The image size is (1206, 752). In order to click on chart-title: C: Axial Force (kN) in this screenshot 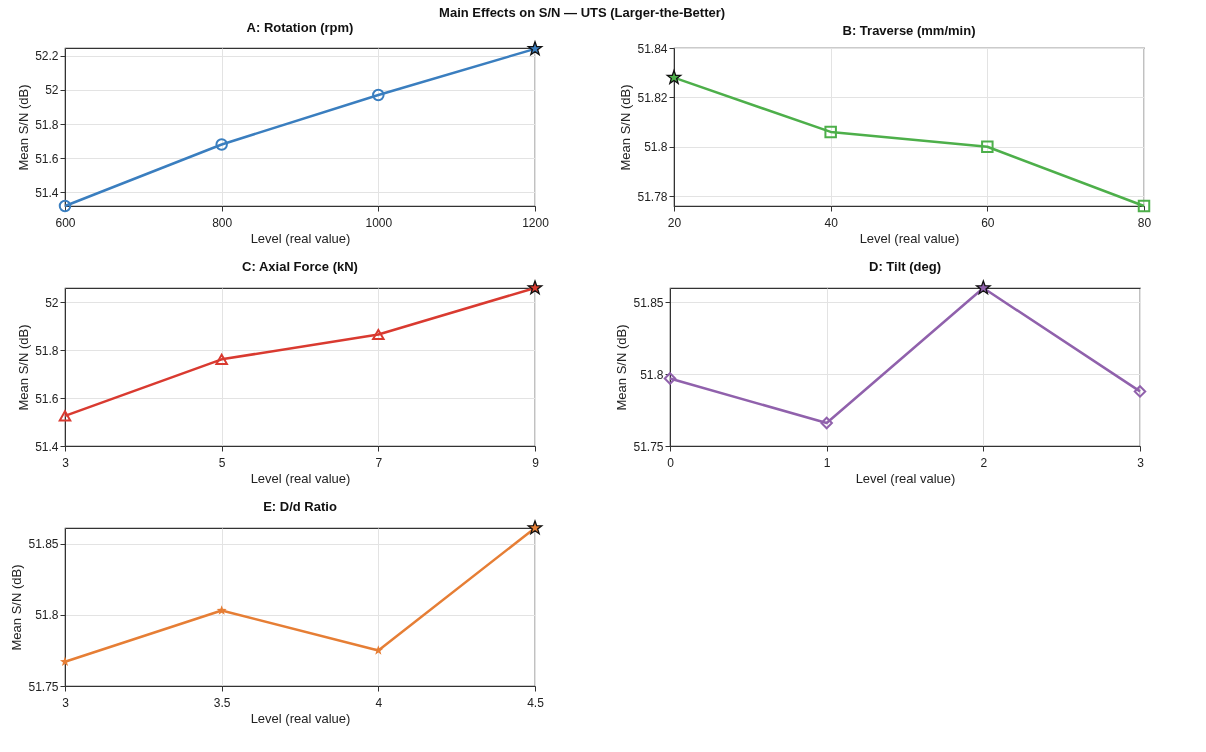, I will do `click(300, 267)`.